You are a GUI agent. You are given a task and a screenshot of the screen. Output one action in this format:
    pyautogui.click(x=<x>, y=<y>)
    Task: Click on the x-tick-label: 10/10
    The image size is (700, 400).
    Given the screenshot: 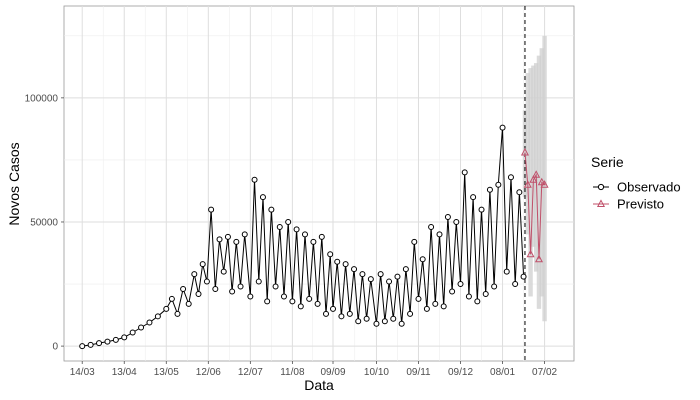 What is the action you would take?
    pyautogui.click(x=376, y=372)
    